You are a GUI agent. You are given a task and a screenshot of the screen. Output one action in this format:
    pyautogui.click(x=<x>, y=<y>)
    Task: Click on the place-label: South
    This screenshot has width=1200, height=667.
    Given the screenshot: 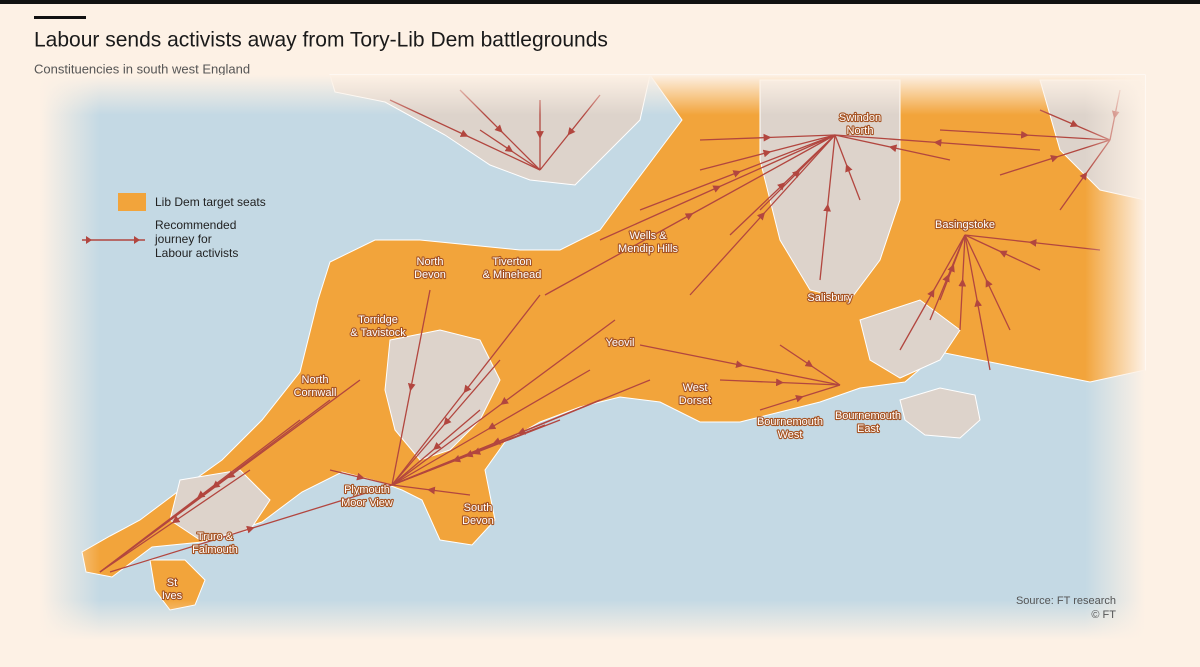 What is the action you would take?
    pyautogui.click(x=478, y=508)
    